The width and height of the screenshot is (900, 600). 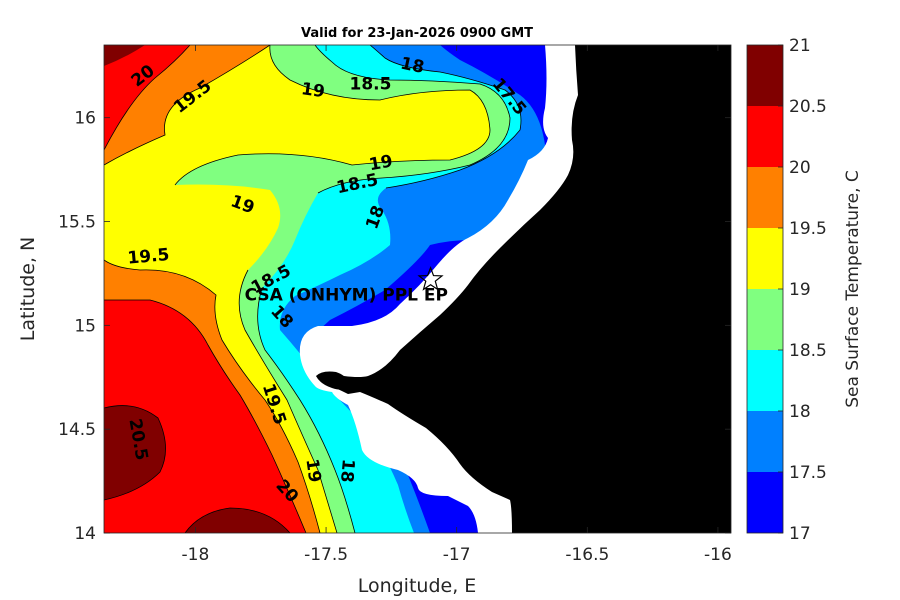 I want to click on x-tick-label: -18, so click(x=196, y=555).